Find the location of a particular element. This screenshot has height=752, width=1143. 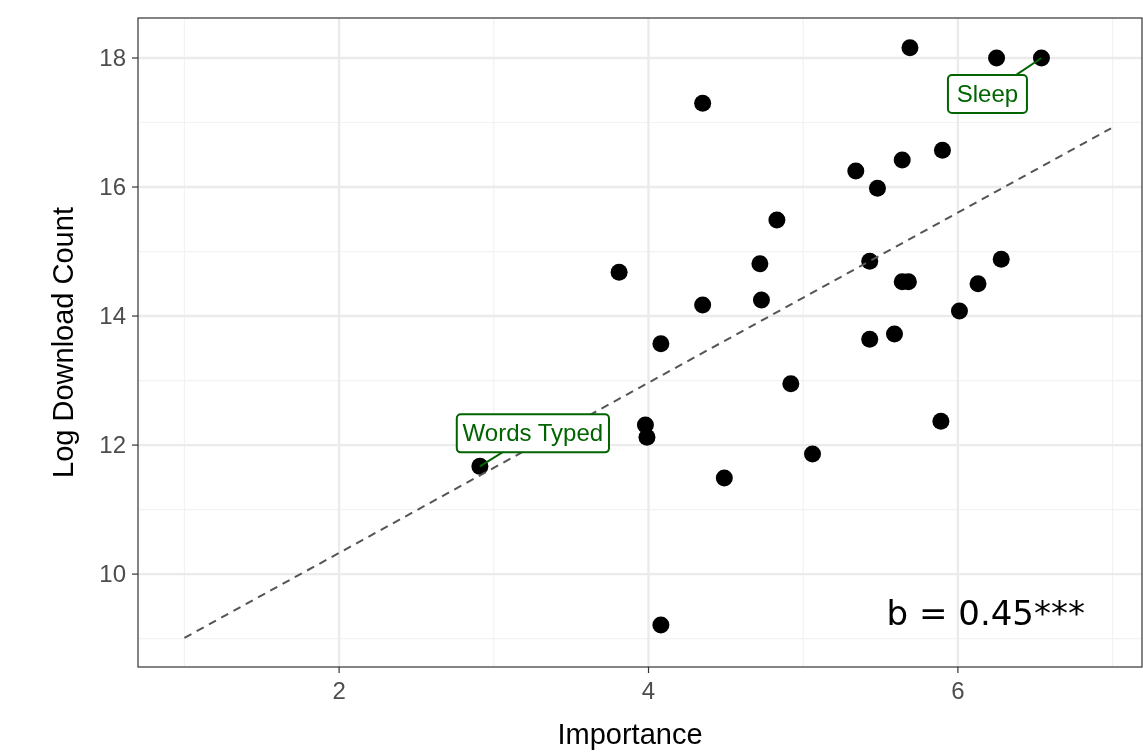

x-axis-title: Importance is located at coordinates (630, 734).